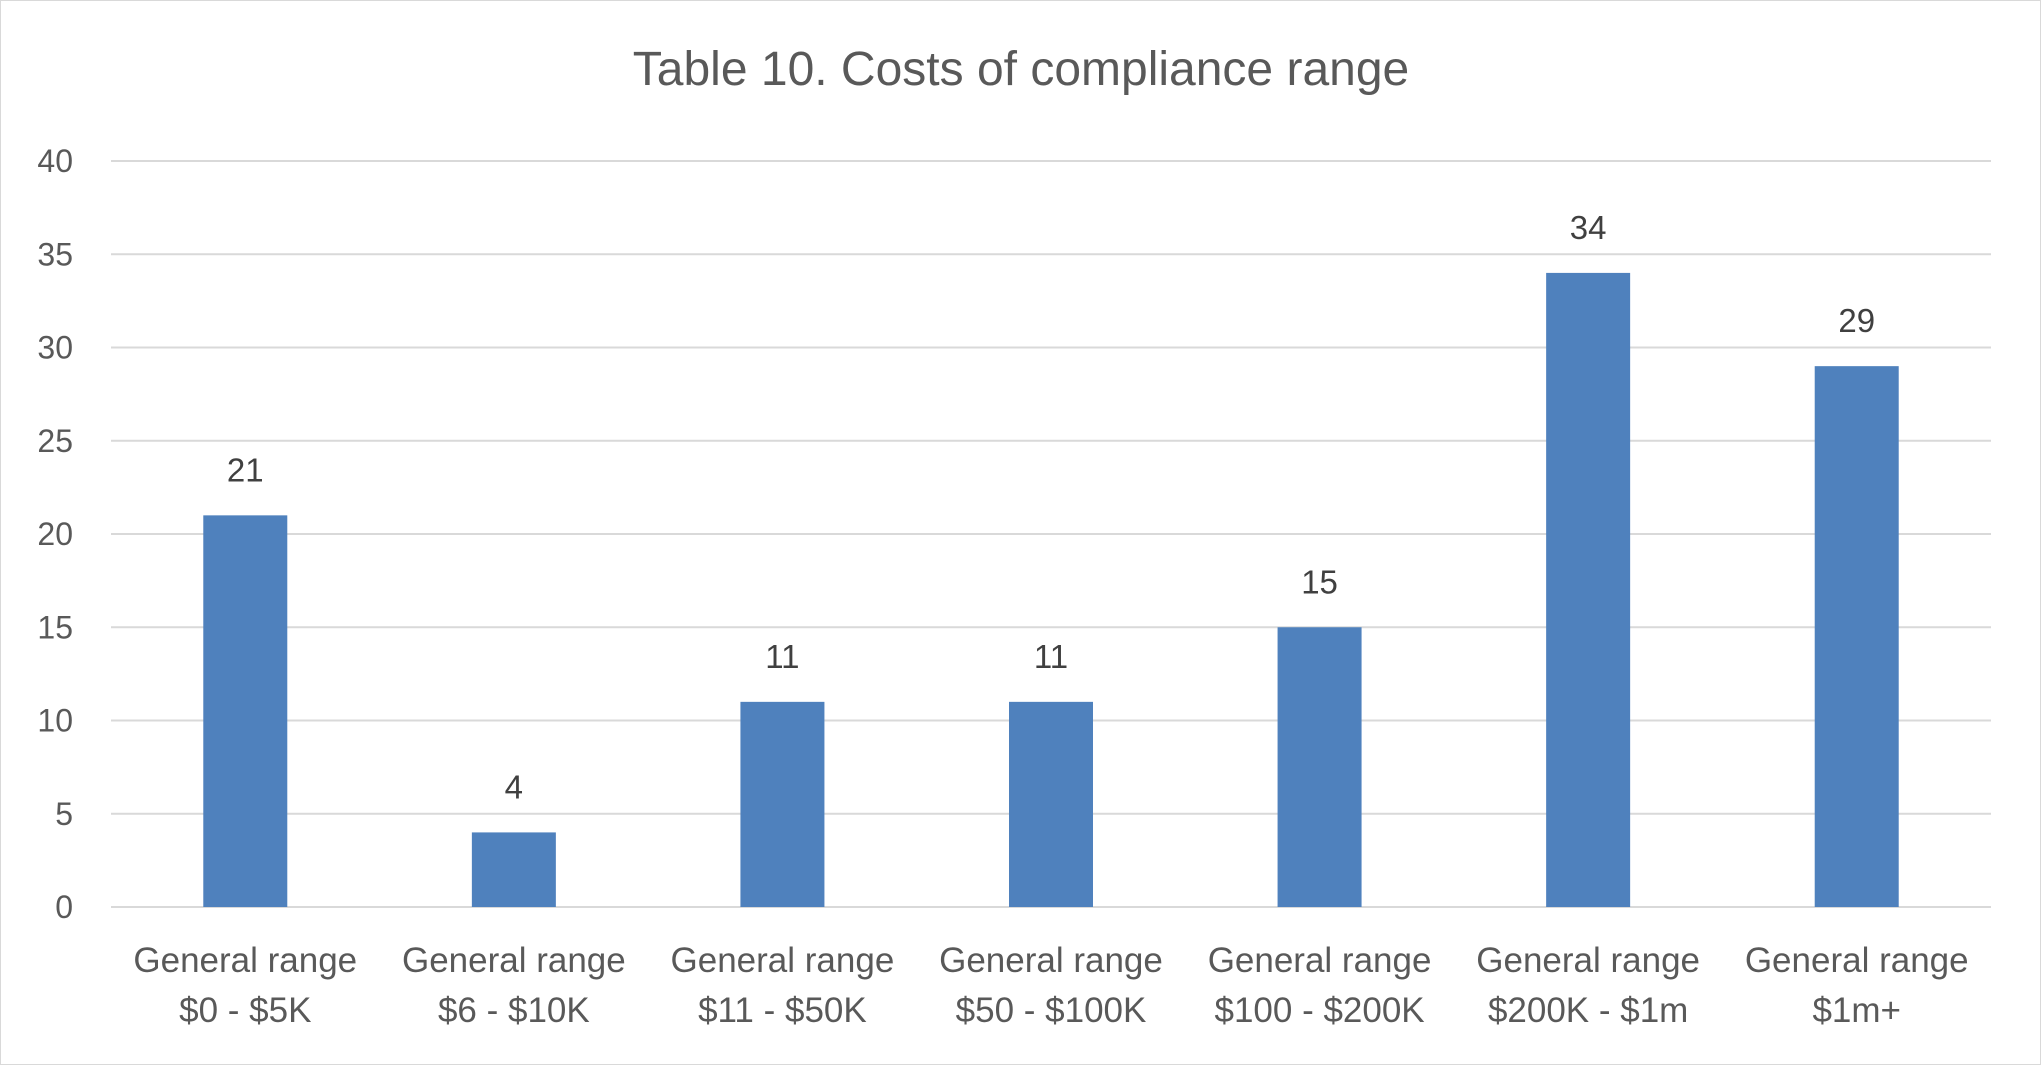 Image resolution: width=2041 pixels, height=1066 pixels. What do you see at coordinates (1319, 581) in the screenshot?
I see `data-label: 15` at bounding box center [1319, 581].